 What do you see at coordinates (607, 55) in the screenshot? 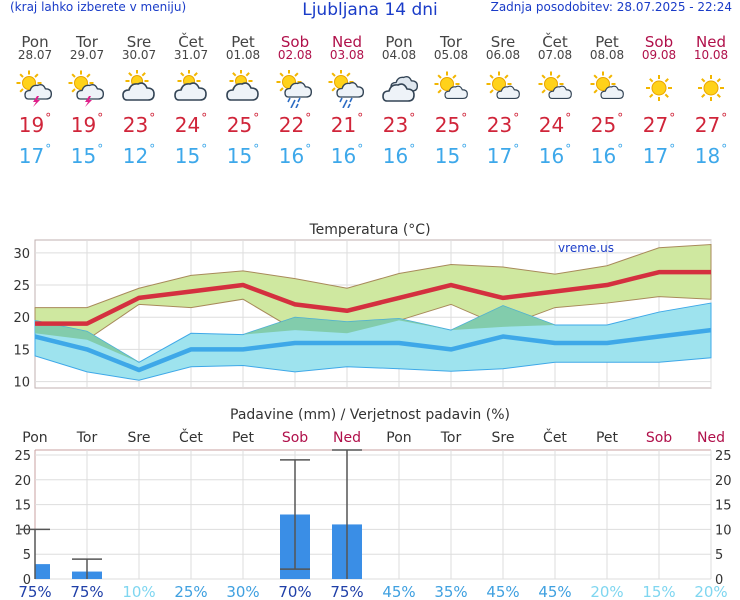
I see `day-date: 08.08` at bounding box center [607, 55].